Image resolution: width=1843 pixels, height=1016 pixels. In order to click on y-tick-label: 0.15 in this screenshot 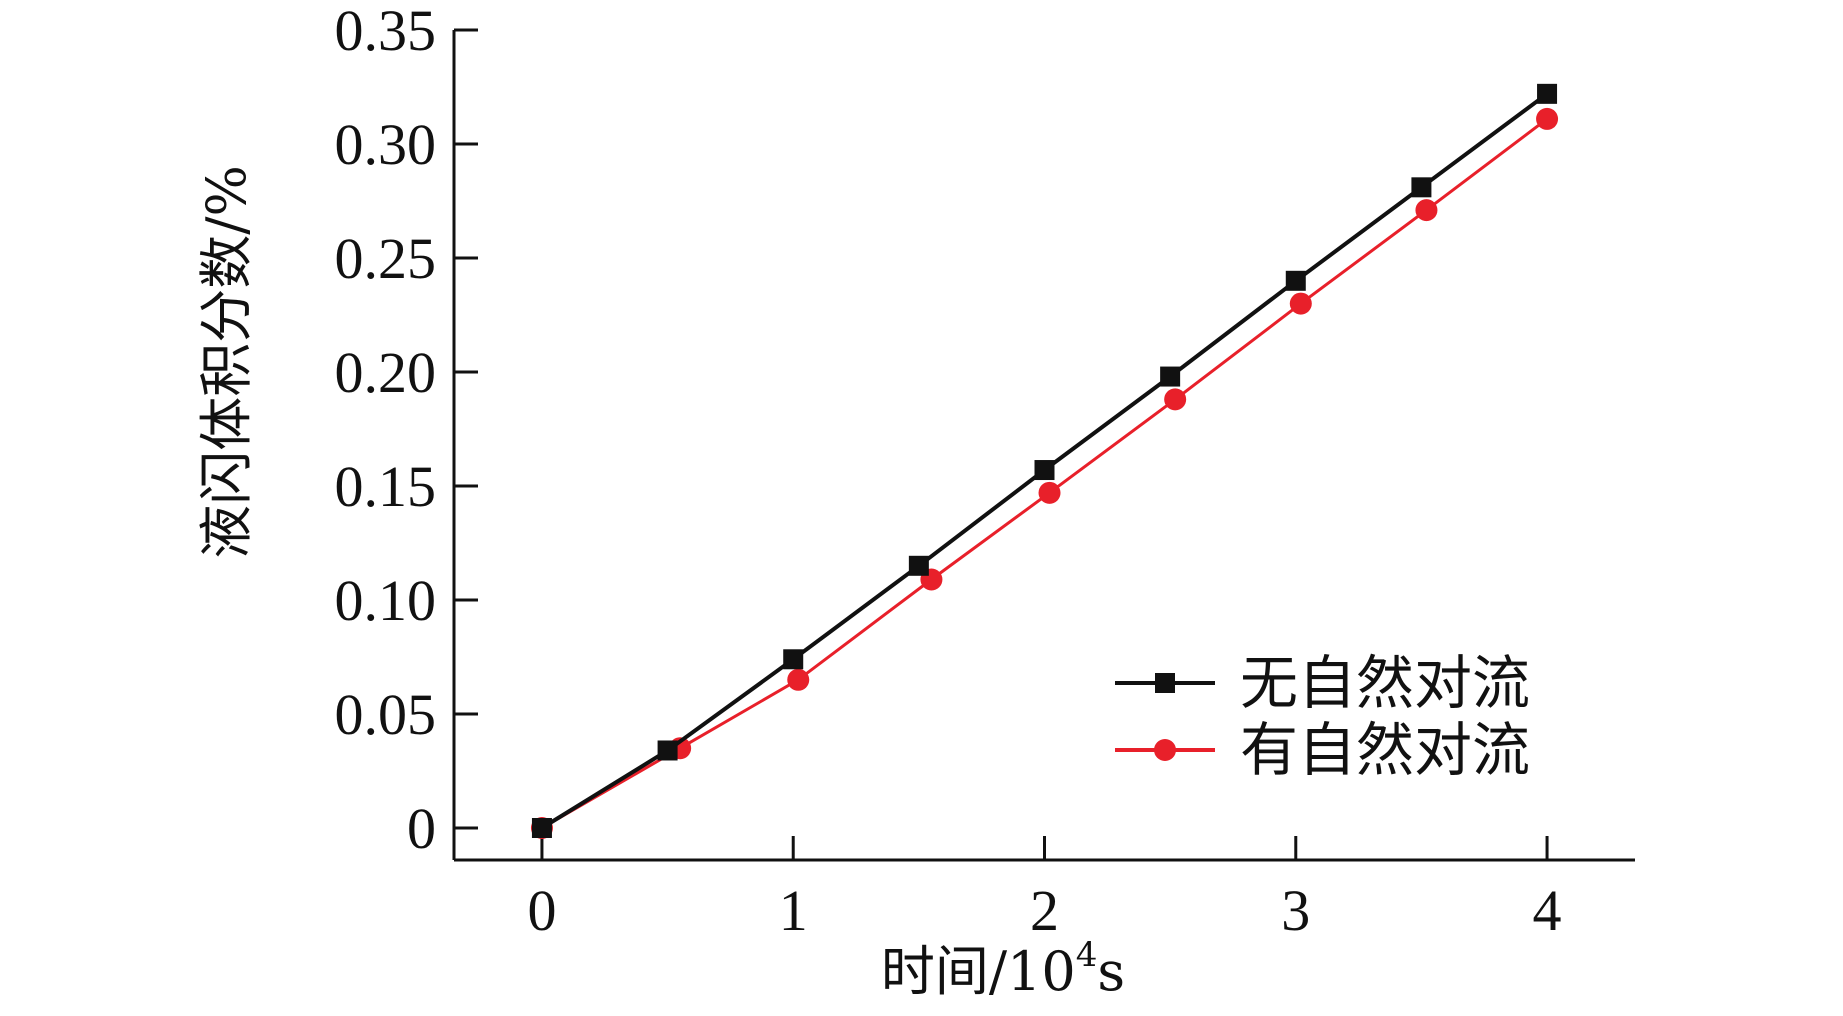, I will do `click(386, 486)`.